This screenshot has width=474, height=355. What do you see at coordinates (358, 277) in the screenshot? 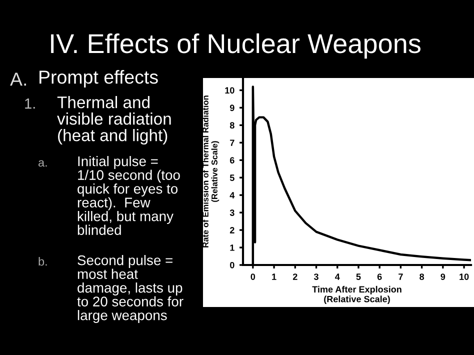
I see `x-tick-label: 5` at bounding box center [358, 277].